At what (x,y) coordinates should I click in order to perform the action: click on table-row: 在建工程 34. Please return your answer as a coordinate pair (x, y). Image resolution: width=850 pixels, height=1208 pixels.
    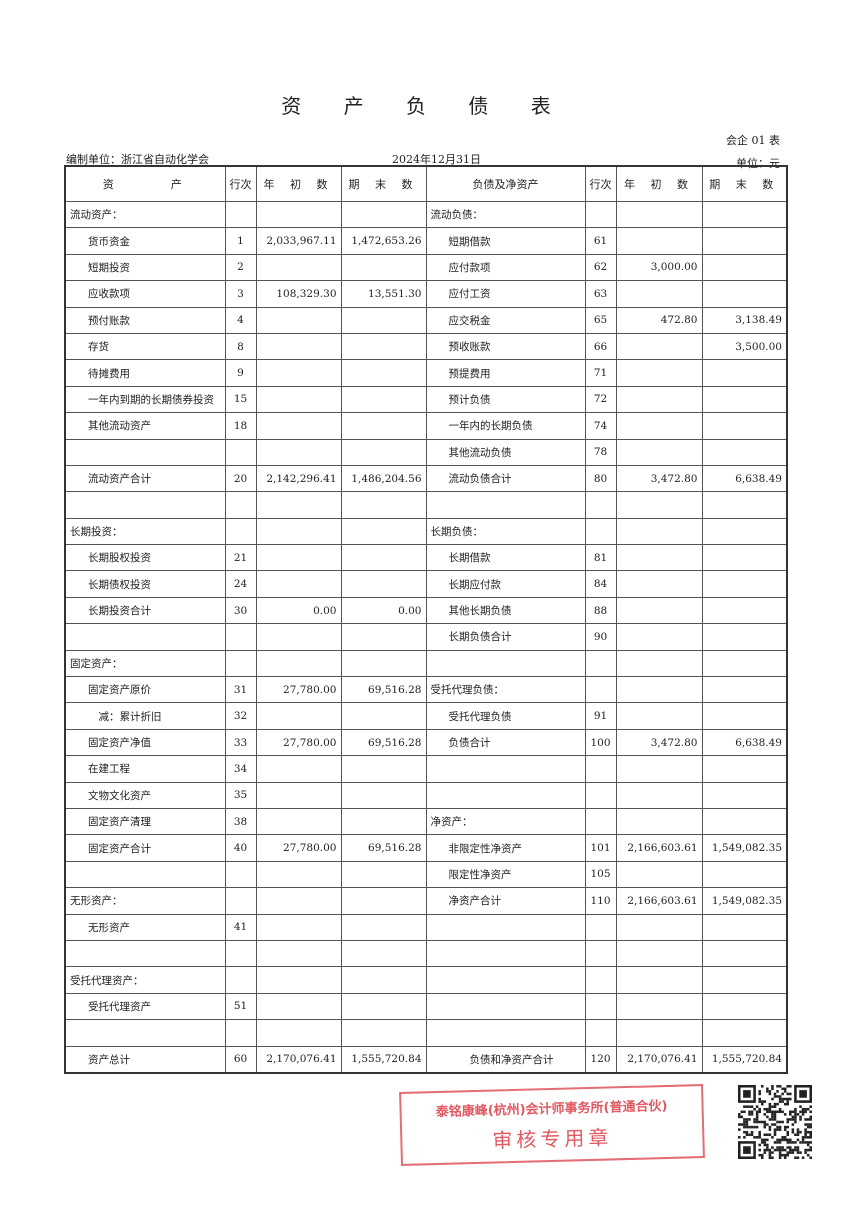
    Looking at the image, I should click on (426, 769).